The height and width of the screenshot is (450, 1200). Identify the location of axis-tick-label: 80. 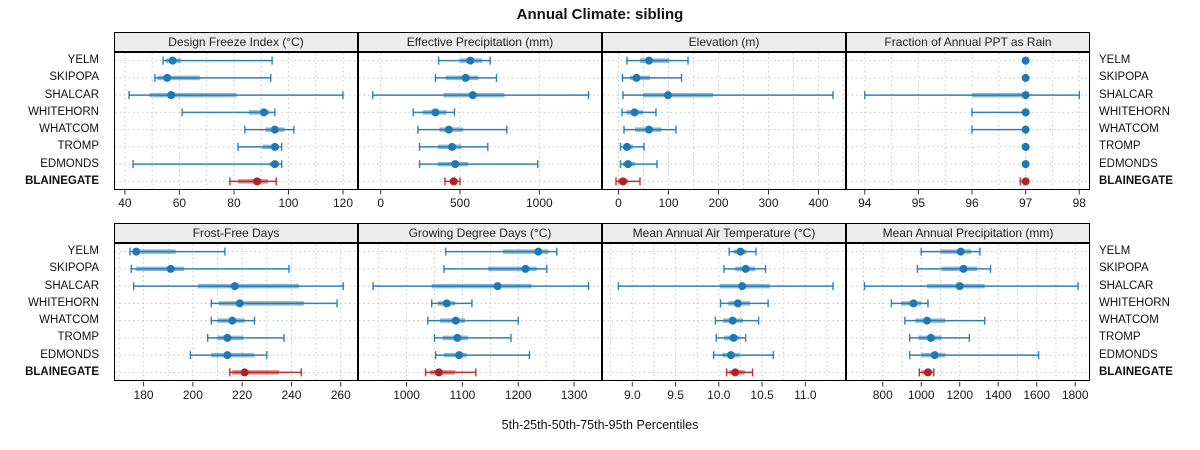
(234, 203).